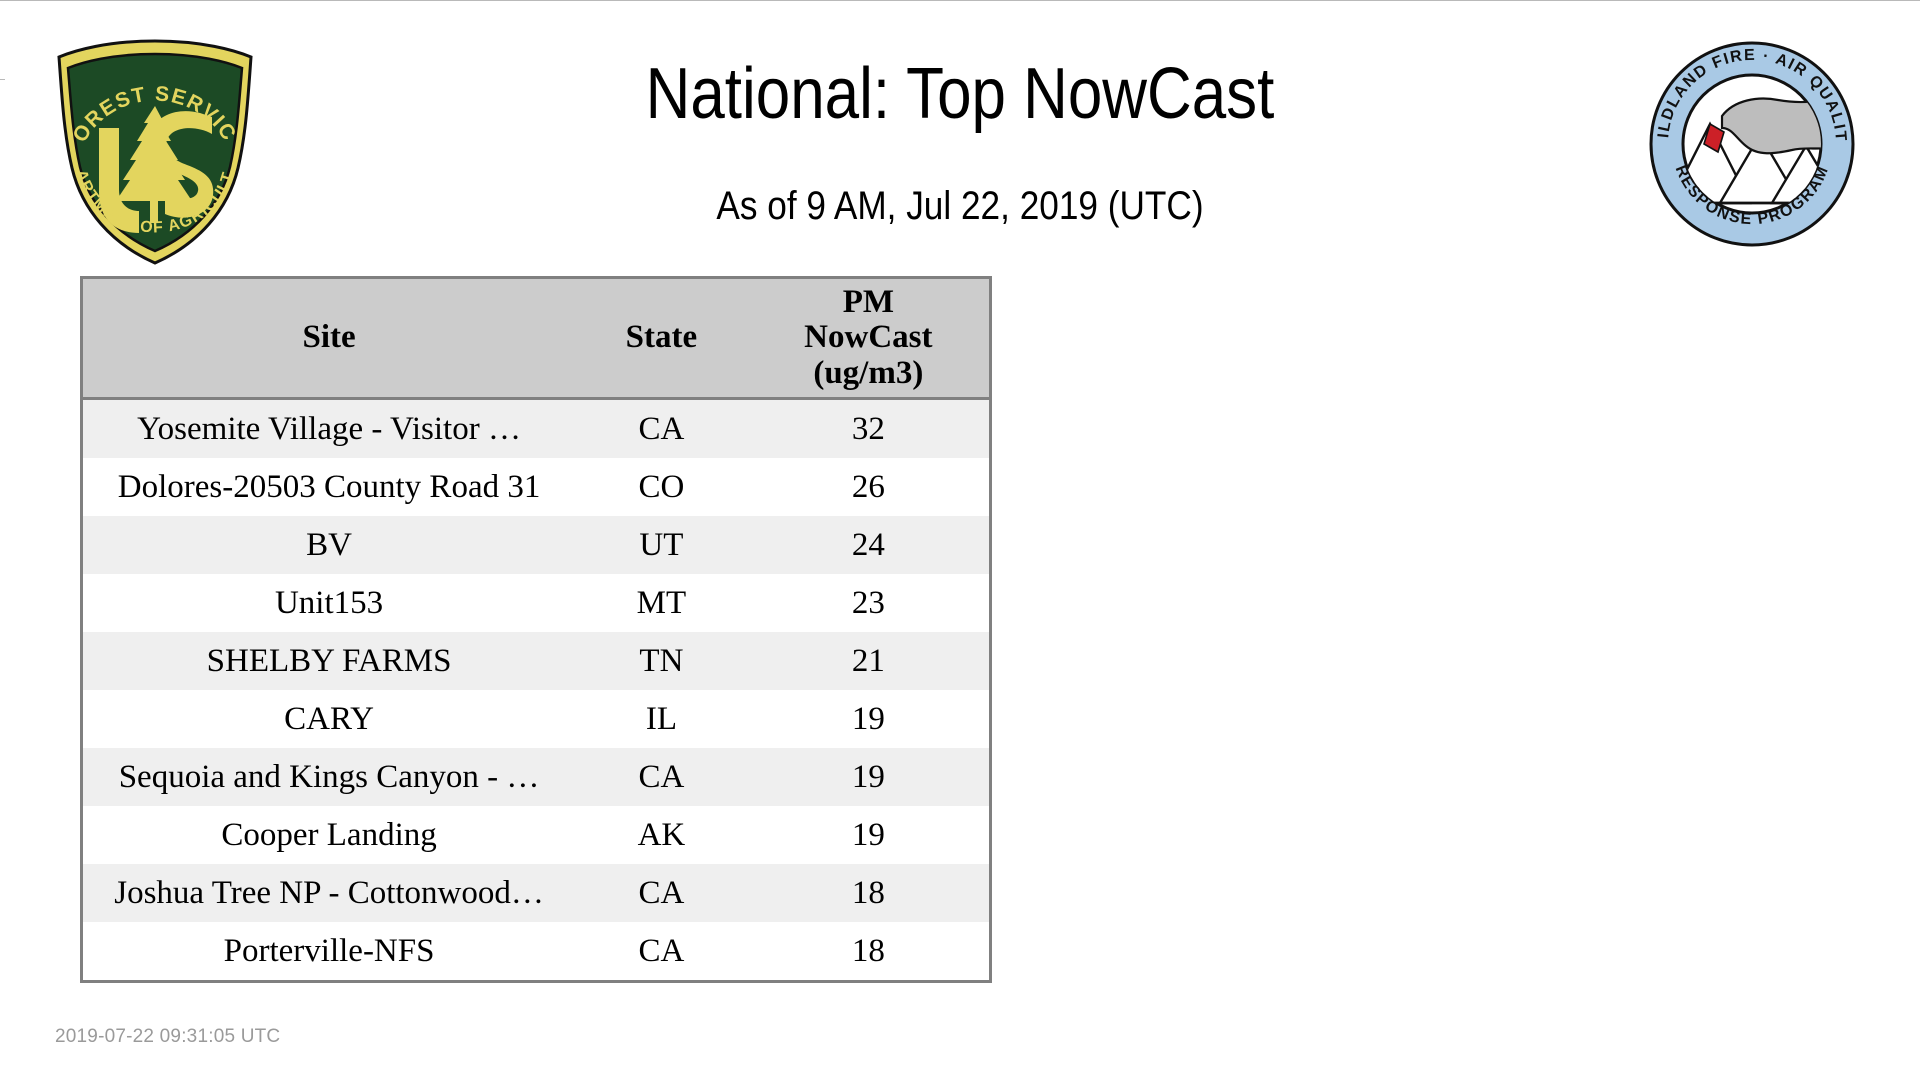  Describe the element at coordinates (960, 206) in the screenshot. I see `page-subtitle: As of 9 AM, Jul 22, 2019 (UTC)` at that location.